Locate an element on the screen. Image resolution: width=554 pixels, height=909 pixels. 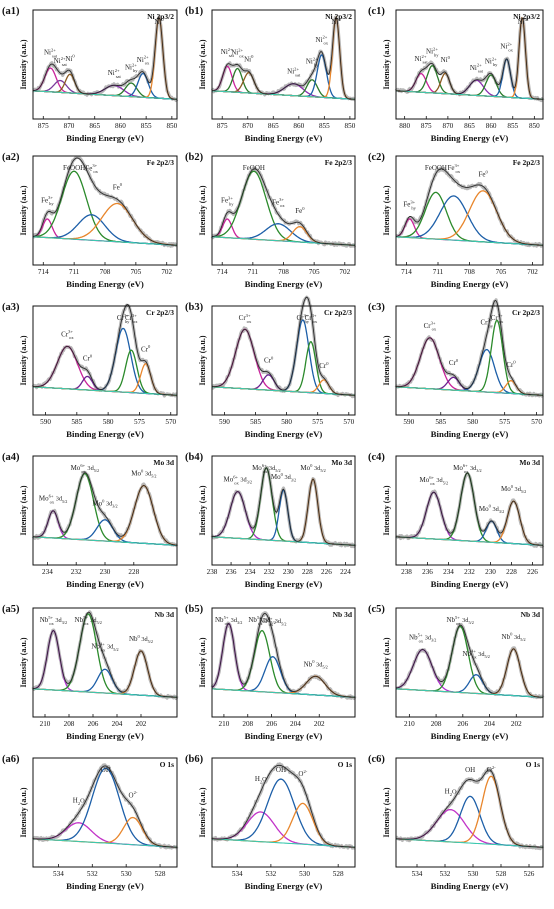
peak-label-c3-2: Cr3+ hy is located at coordinates (486, 323).